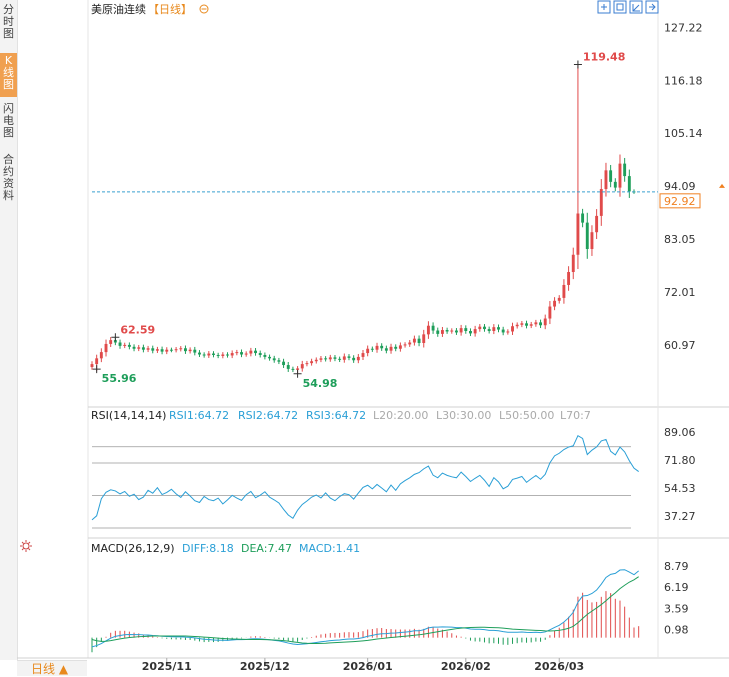  Describe the element at coordinates (620, 7) in the screenshot. I see `fullscreen-icon` at that location.